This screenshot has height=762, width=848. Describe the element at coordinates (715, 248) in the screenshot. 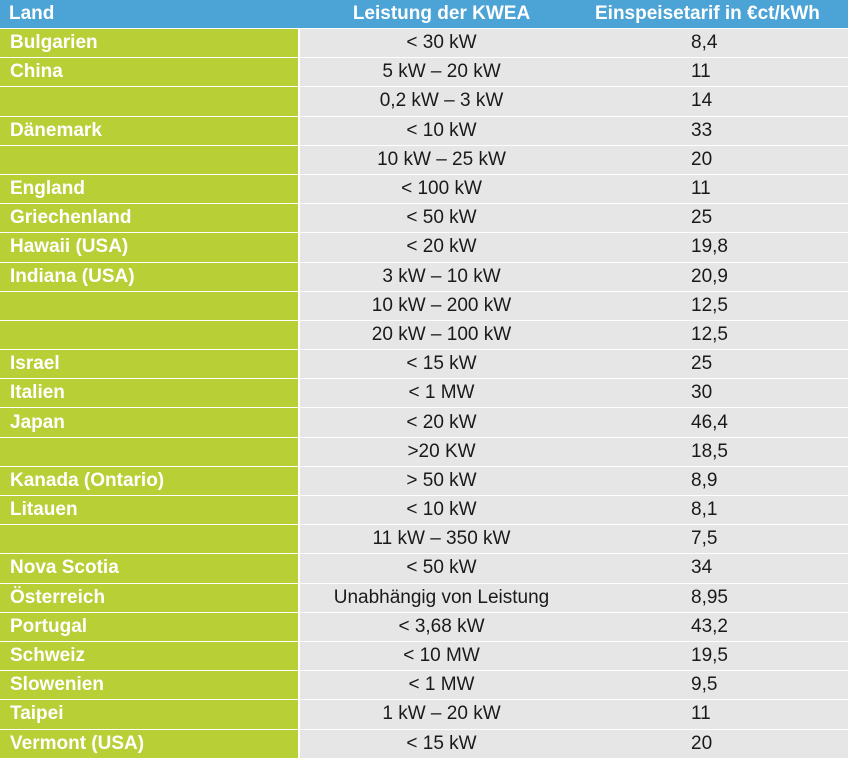

I see `cell-tariff: 19,8` at that location.